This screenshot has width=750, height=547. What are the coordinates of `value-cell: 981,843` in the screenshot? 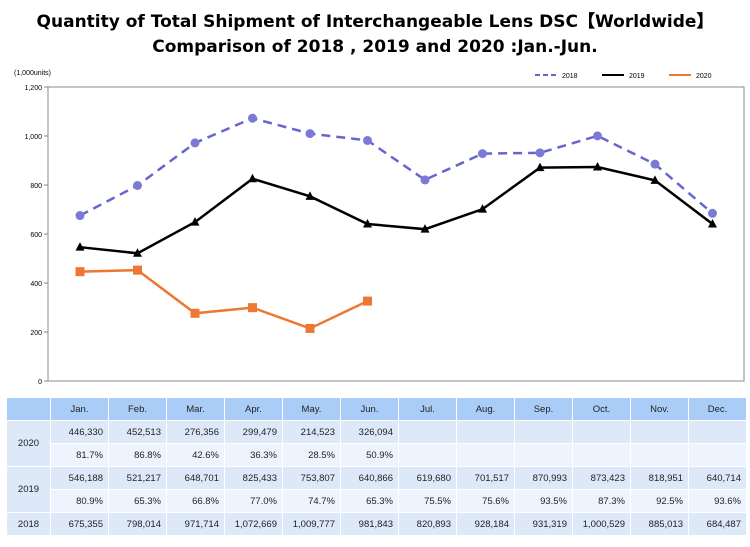 It's located at (369, 524).